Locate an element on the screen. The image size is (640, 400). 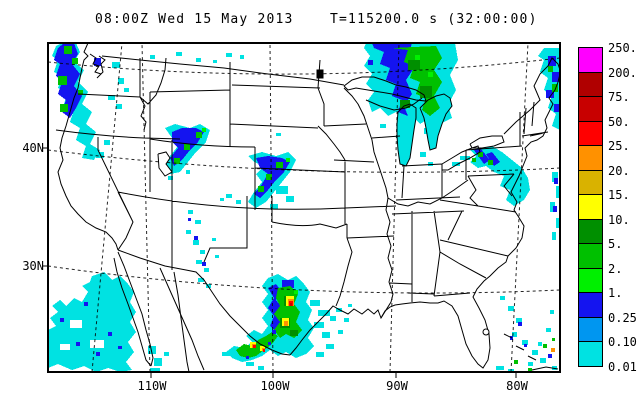
precip-blob-nebraska is located at coordinates (258, 171).